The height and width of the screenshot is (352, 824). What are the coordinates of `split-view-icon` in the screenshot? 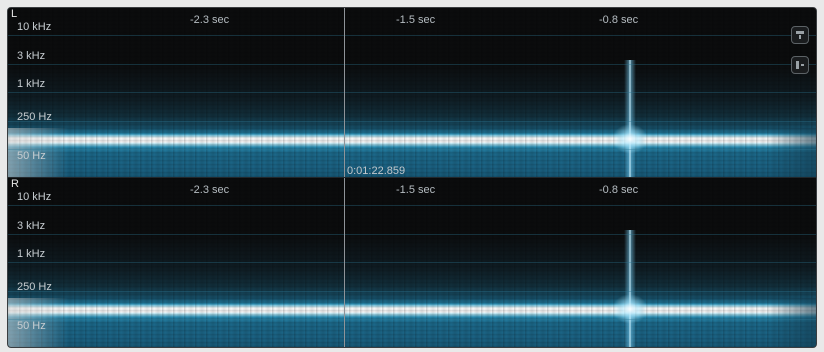 It's located at (800, 65).